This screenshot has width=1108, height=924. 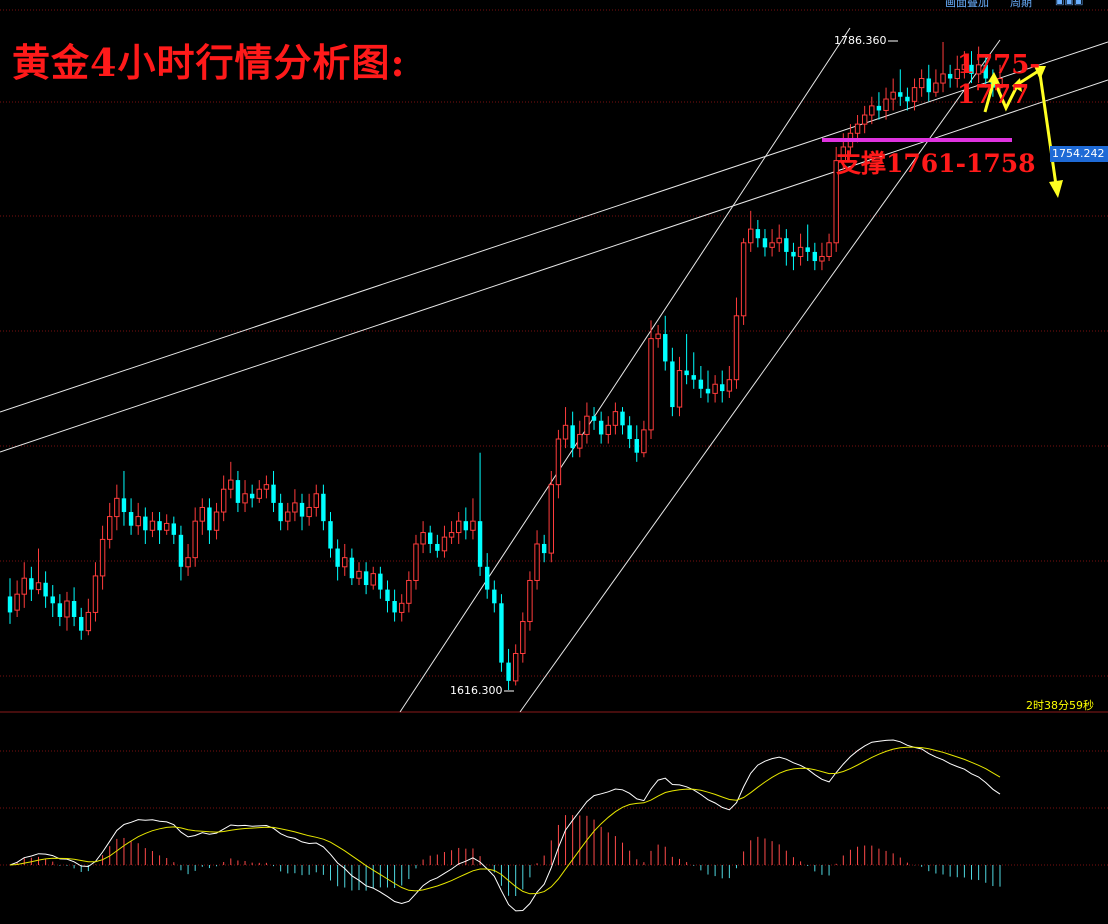 I want to click on projection-zigzag, so click(x=1001, y=94).